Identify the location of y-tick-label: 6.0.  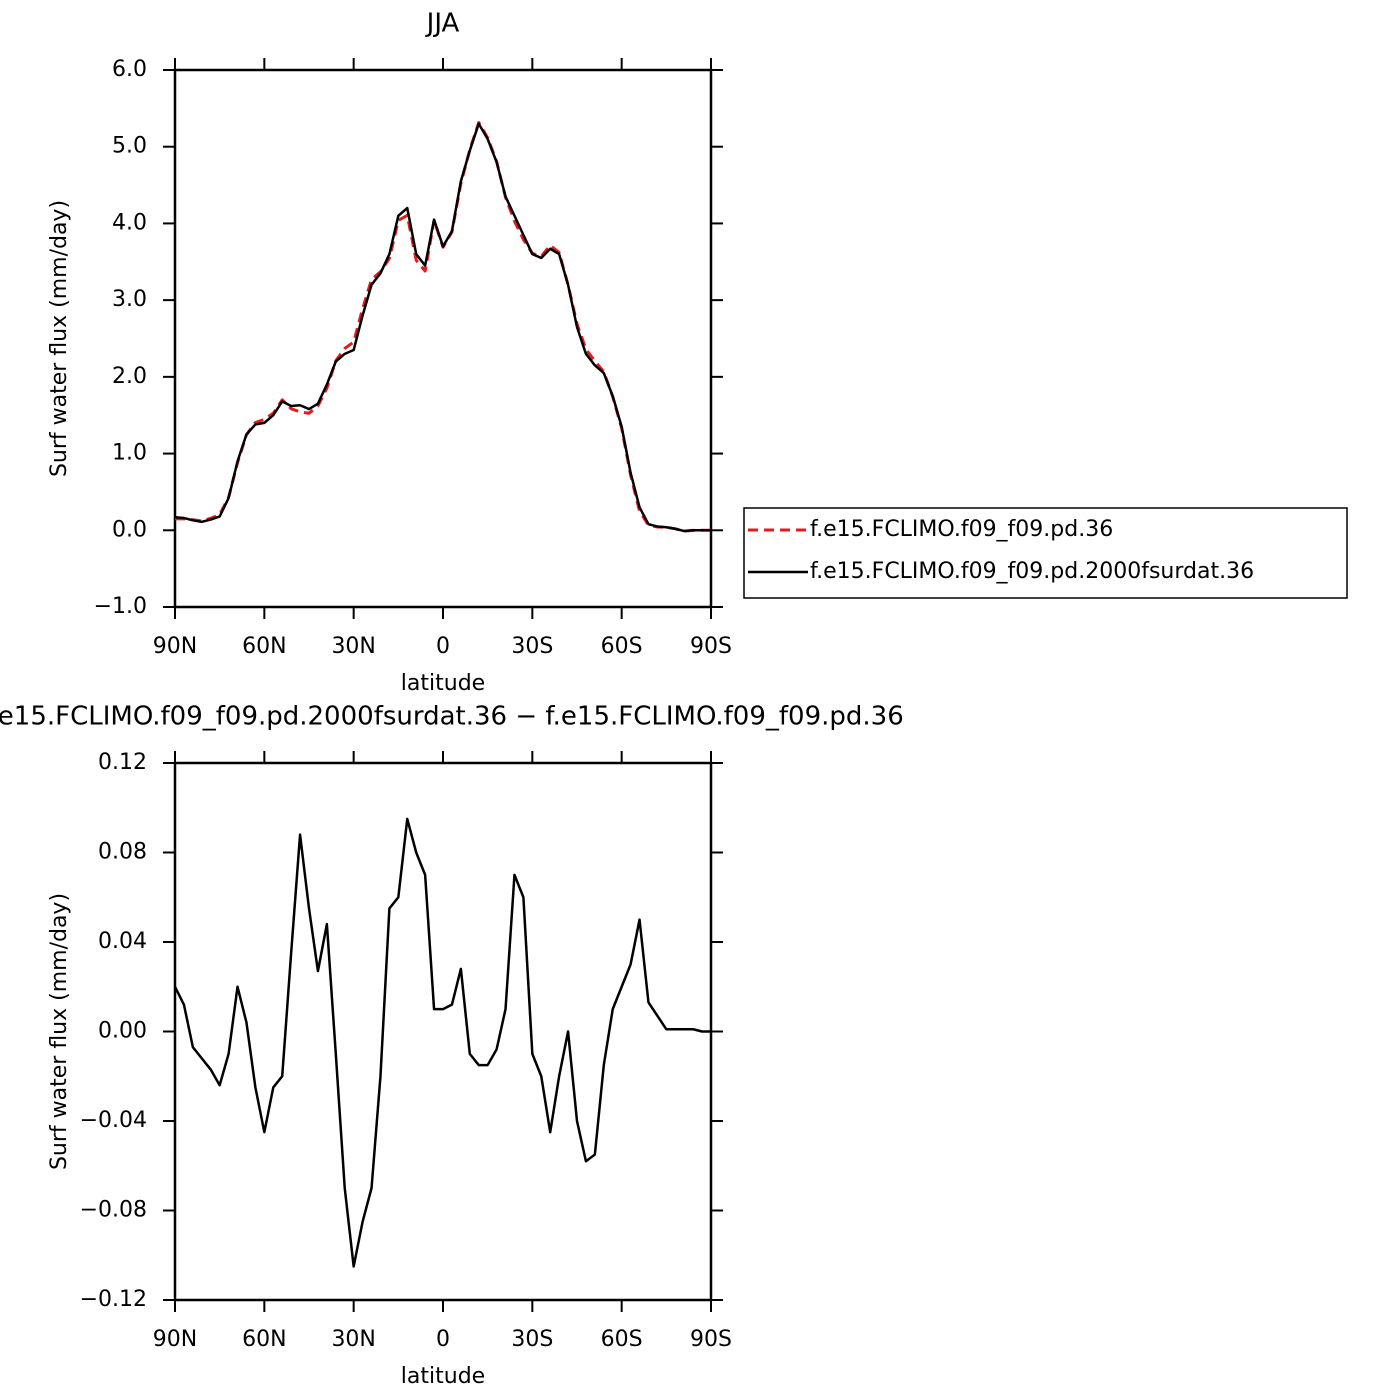
(129, 69).